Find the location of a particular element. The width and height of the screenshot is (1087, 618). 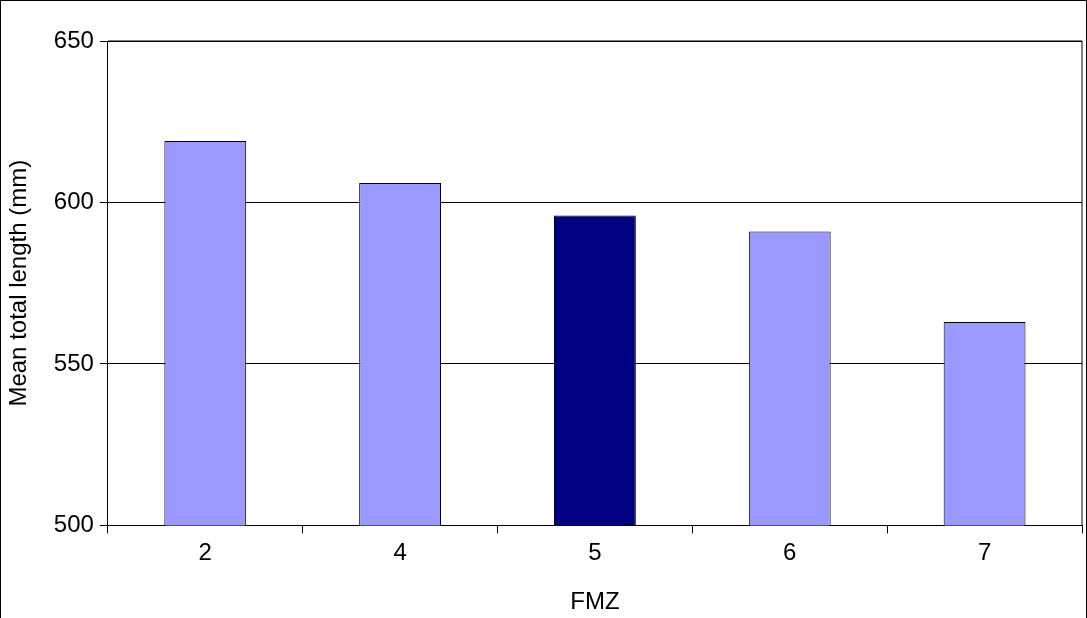

x-tick-label: 2 is located at coordinates (205, 552).